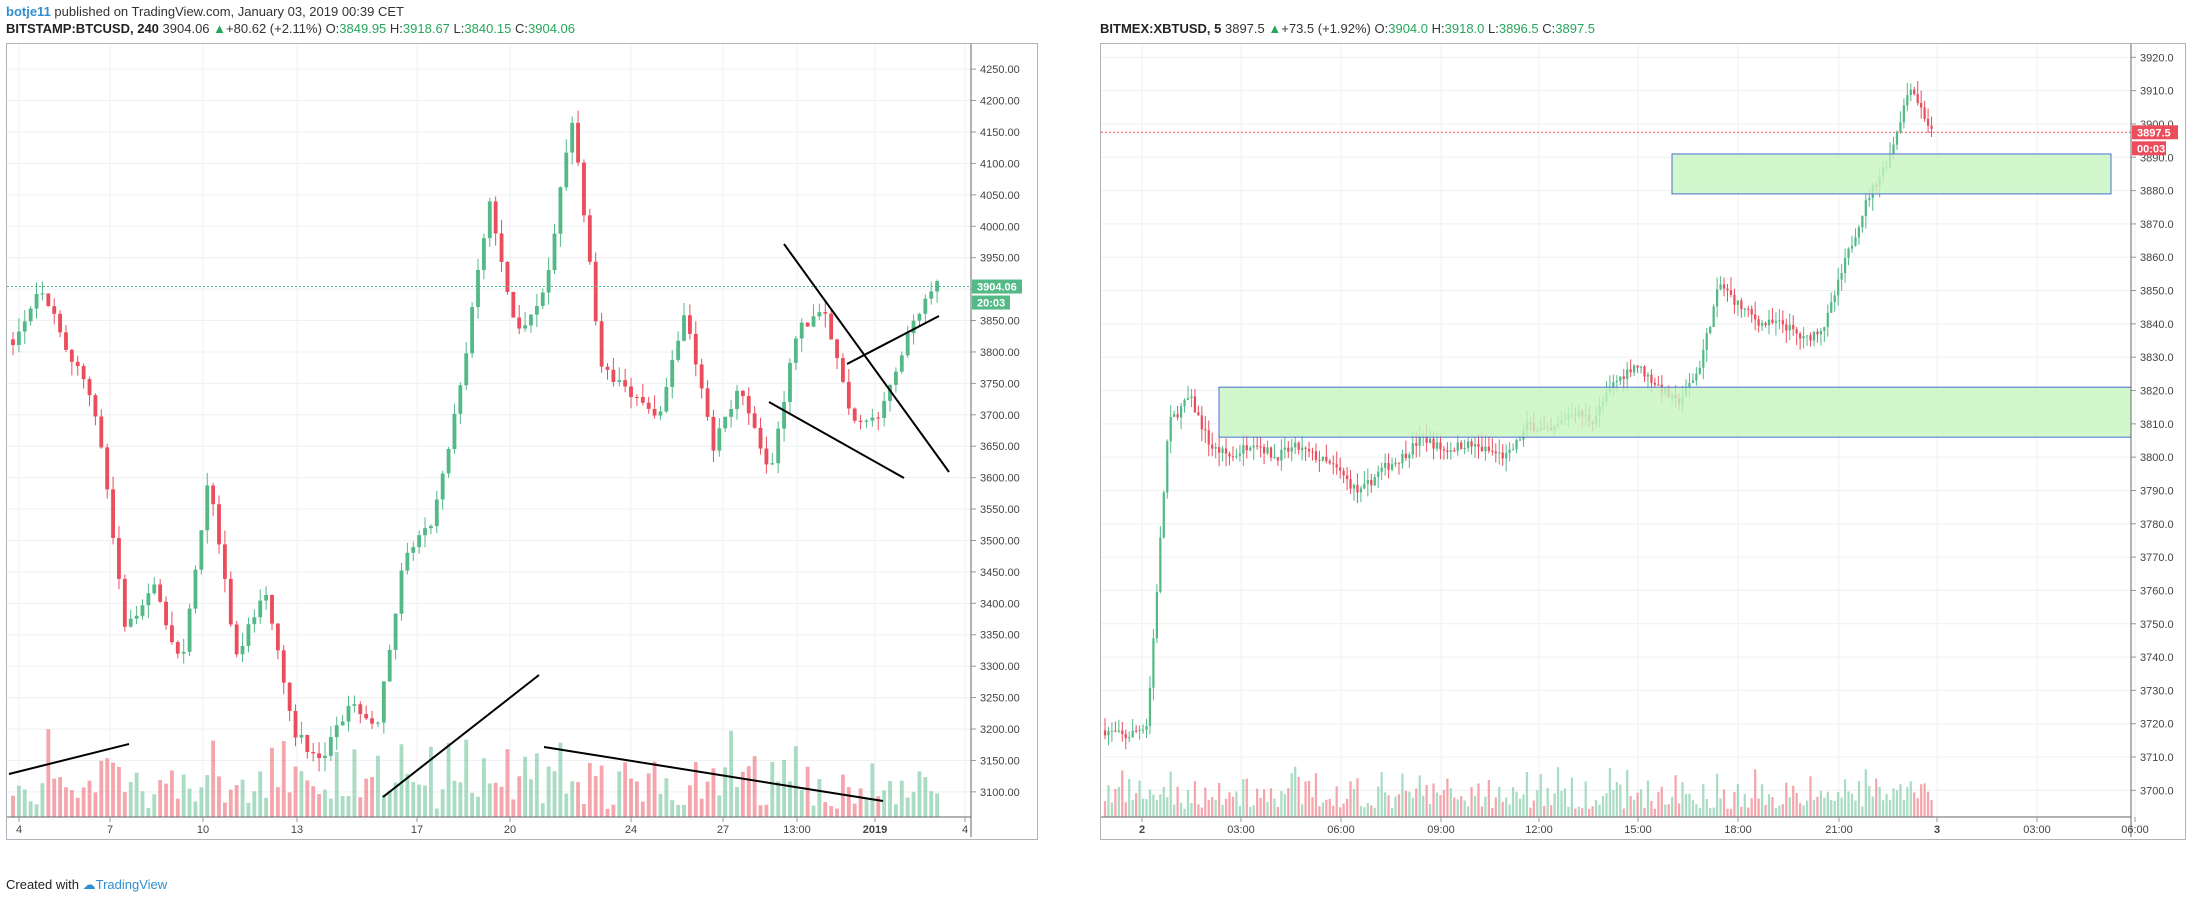 The width and height of the screenshot is (2192, 899). What do you see at coordinates (186, 28) in the screenshot?
I see `left-last: 3904.06` at bounding box center [186, 28].